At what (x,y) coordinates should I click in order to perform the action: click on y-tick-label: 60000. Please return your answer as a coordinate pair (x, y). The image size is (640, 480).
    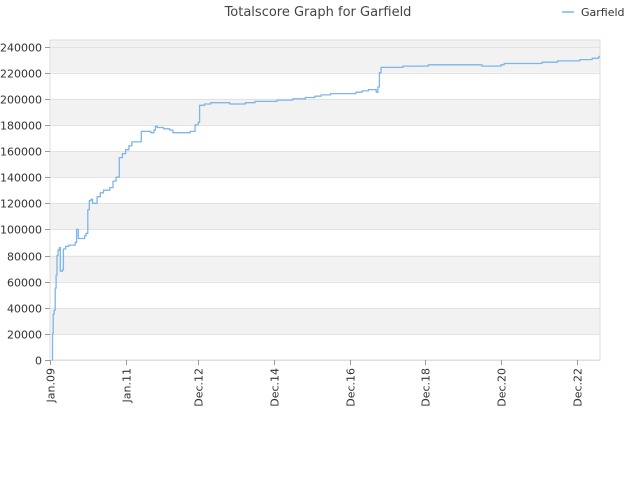
    Looking at the image, I should click on (24, 283).